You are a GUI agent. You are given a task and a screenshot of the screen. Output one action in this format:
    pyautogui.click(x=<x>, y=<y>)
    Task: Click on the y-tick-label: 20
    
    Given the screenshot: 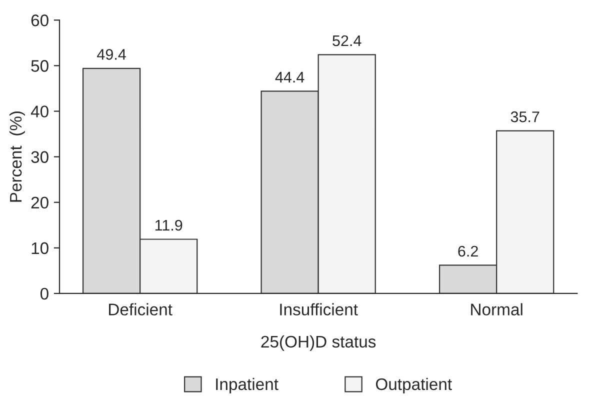 What is the action you would take?
    pyautogui.click(x=39, y=202)
    